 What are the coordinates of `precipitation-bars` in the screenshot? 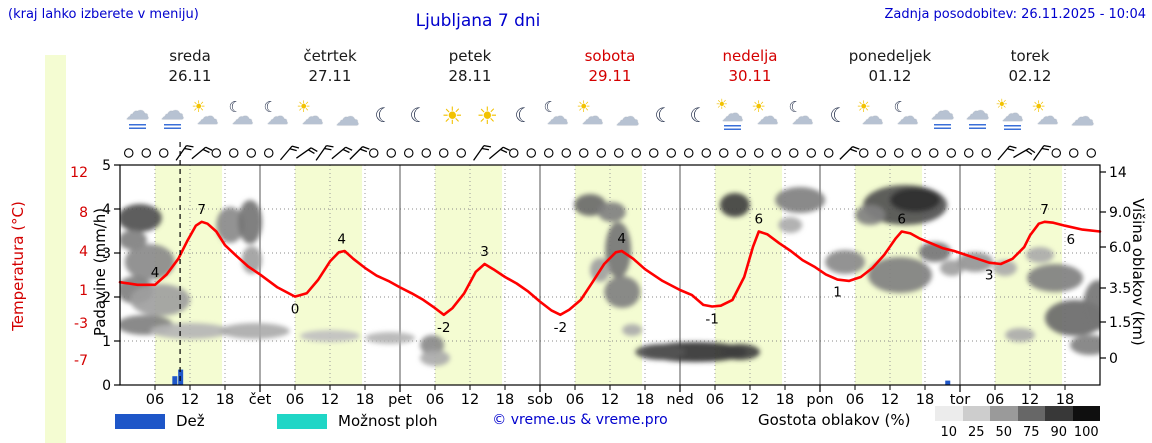 It's located at (561, 377).